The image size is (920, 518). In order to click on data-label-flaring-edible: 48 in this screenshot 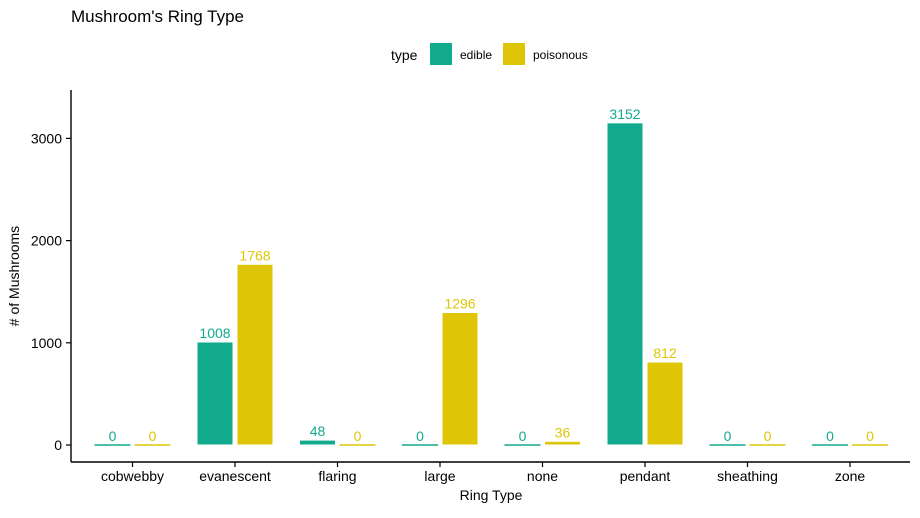, I will do `click(318, 431)`.